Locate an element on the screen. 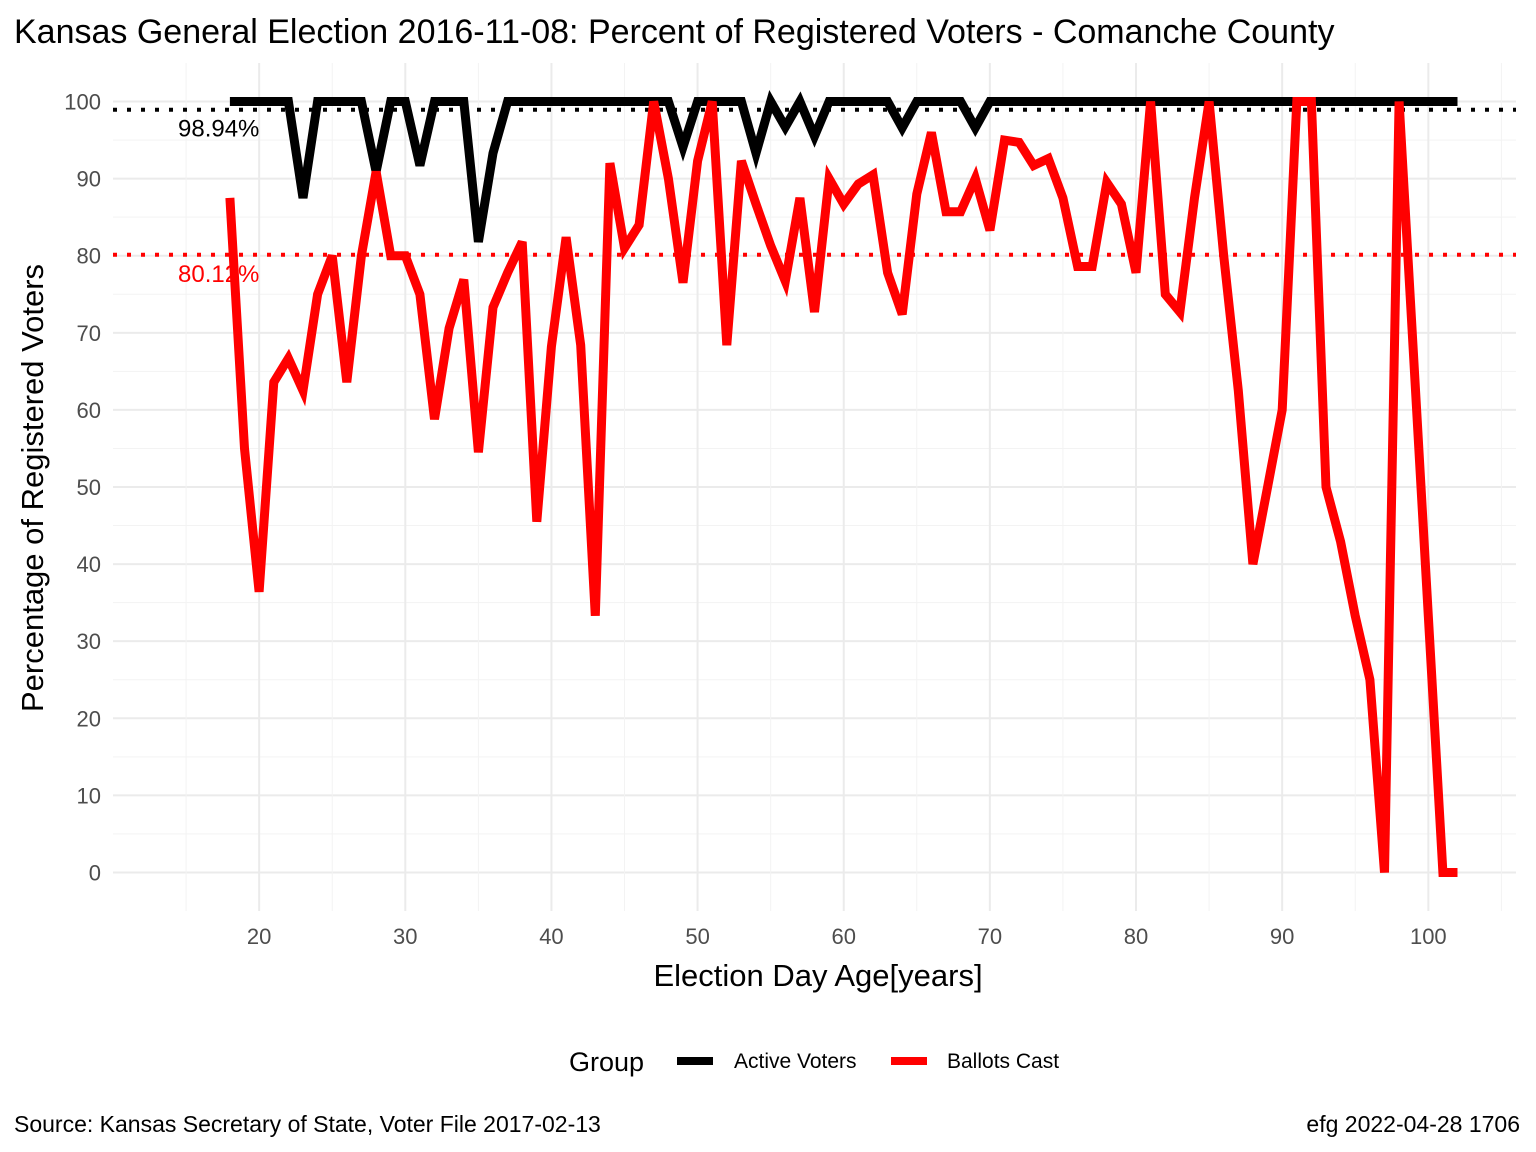  reference-label-0: 98.94% is located at coordinates (218, 129).